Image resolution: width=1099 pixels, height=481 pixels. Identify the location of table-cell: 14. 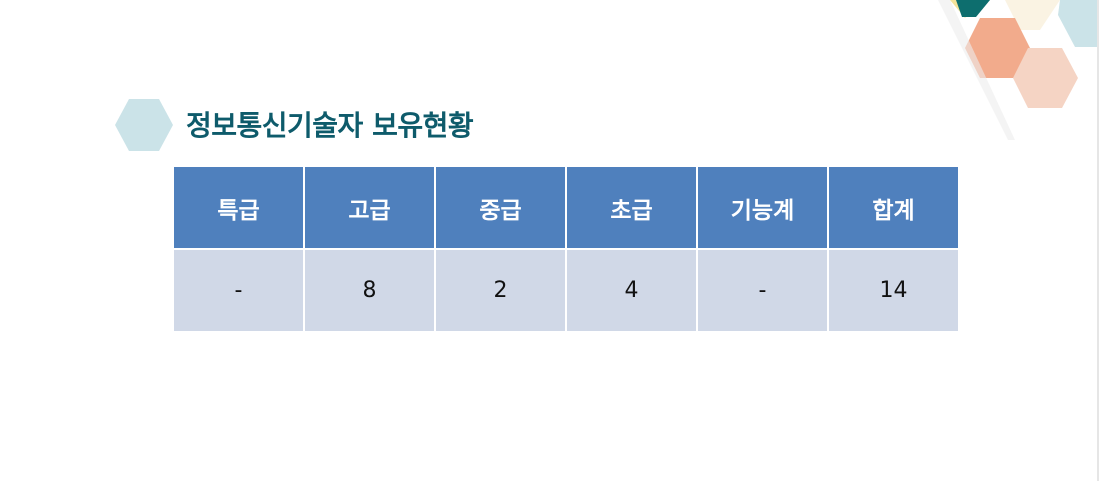
(893, 290).